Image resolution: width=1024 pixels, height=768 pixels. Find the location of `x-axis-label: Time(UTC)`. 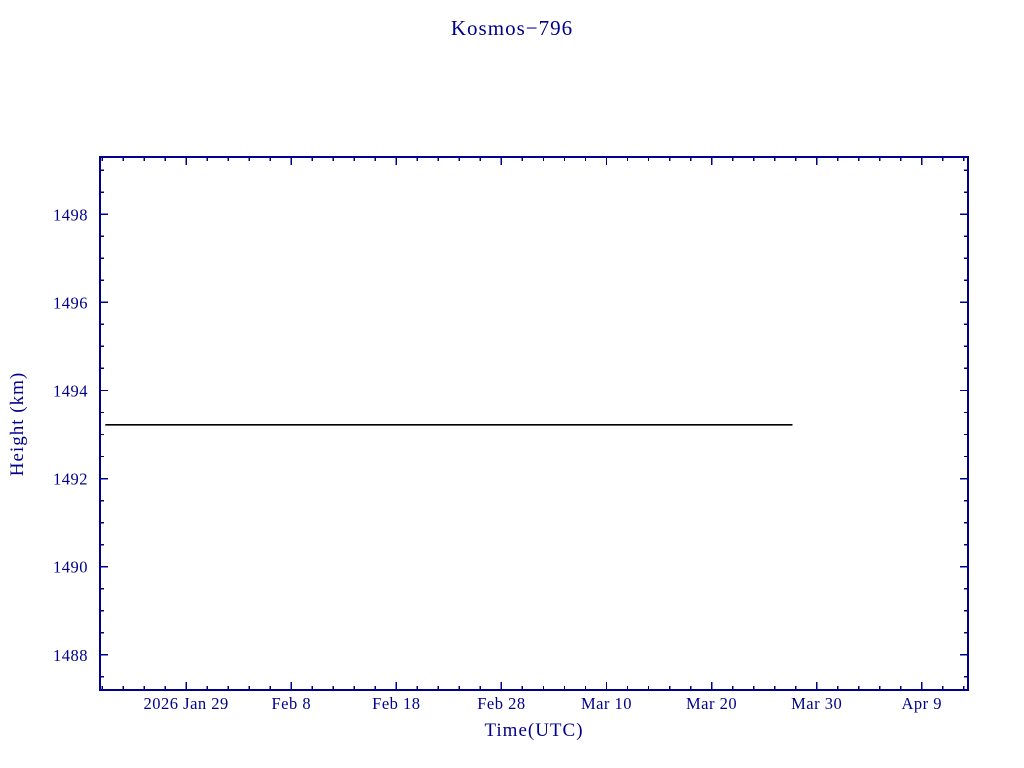

x-axis-label: Time(UTC) is located at coordinates (534, 730).